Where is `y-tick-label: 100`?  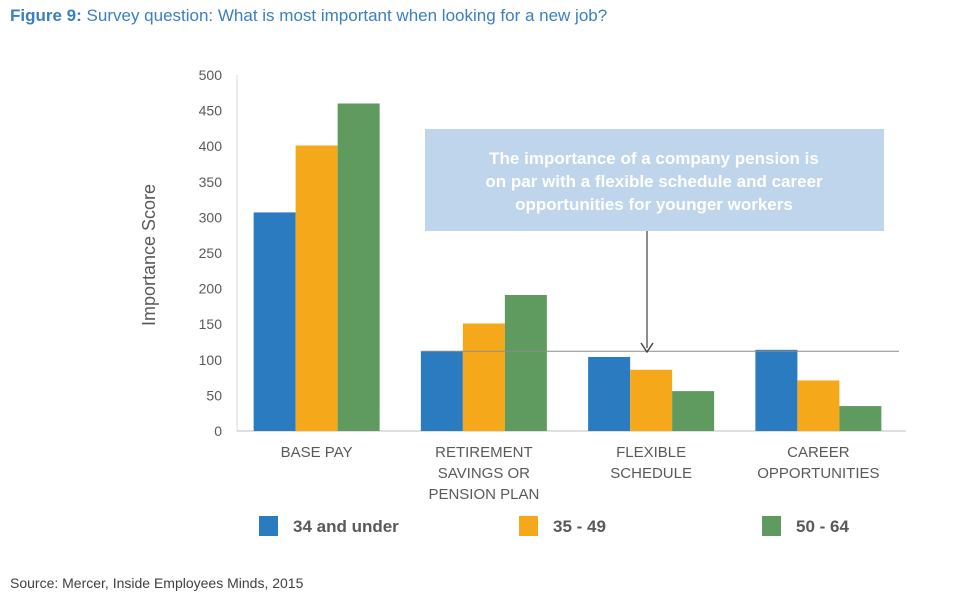
y-tick-label: 100 is located at coordinates (211, 360).